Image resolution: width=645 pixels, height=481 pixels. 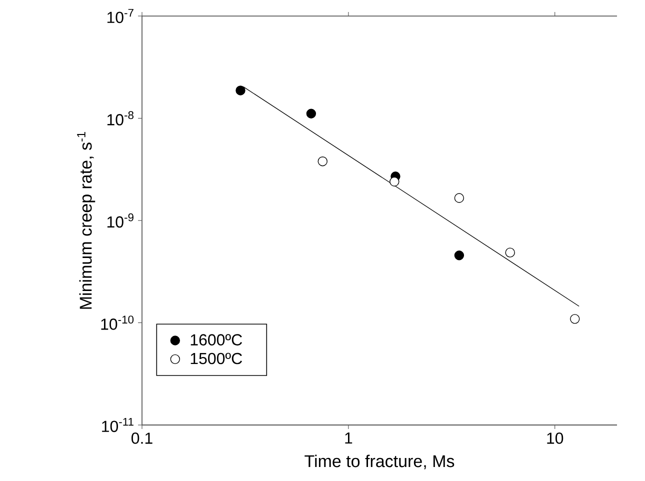 What do you see at coordinates (120, 118) in the screenshot?
I see `y-tick-label: 10$^{-8}$` at bounding box center [120, 118].